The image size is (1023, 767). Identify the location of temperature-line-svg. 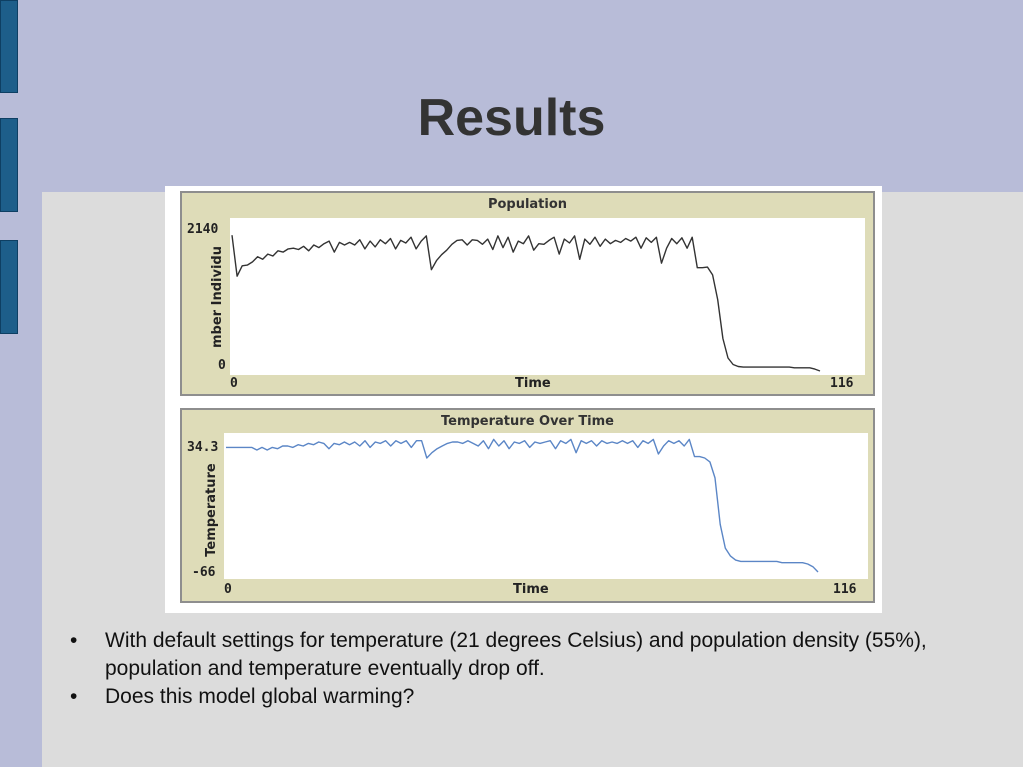
(522, 505).